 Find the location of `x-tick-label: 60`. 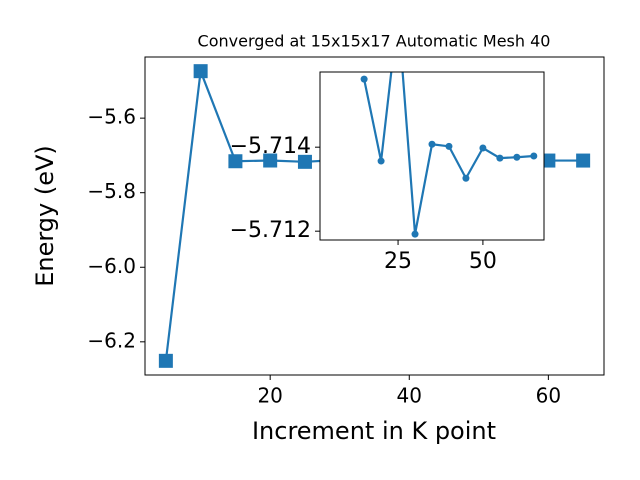

x-tick-label: 60 is located at coordinates (548, 396).